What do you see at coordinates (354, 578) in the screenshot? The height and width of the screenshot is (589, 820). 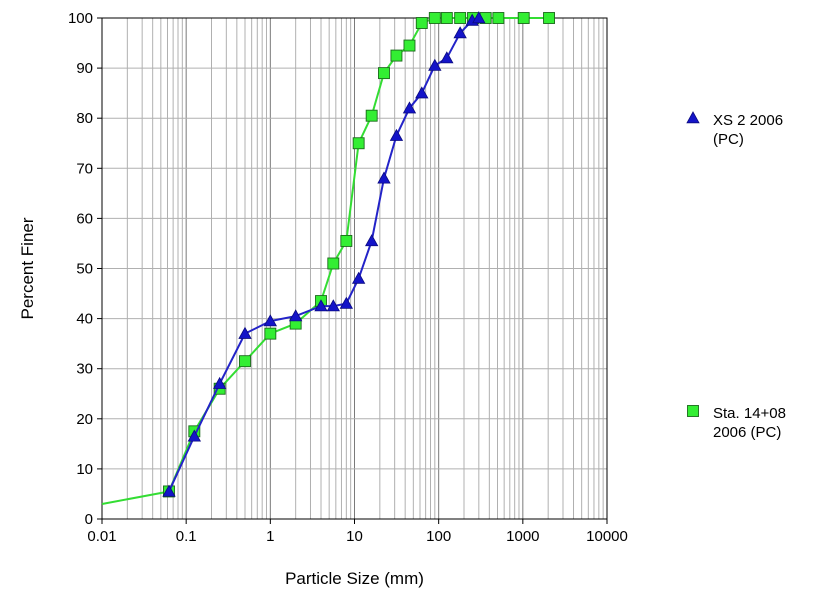 I see `x-axis-title: Particle Size (mm)` at bounding box center [354, 578].